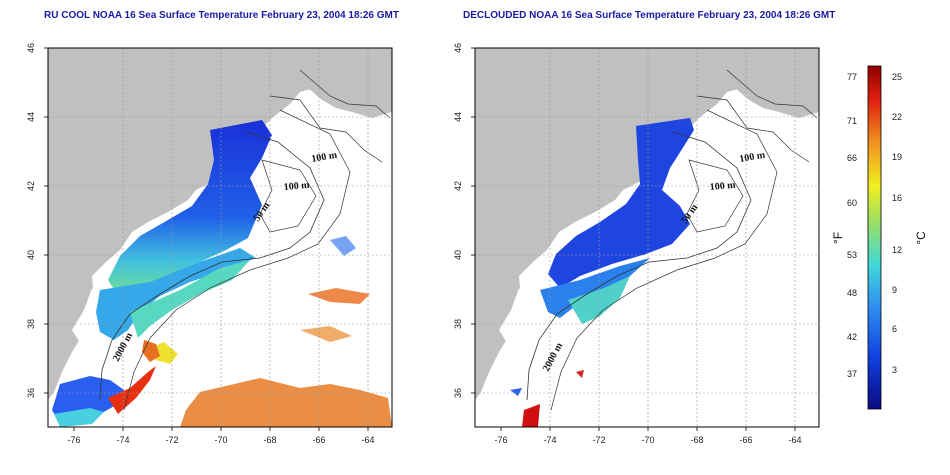 Image resolution: width=950 pixels, height=475 pixels. What do you see at coordinates (458, 186) in the screenshot?
I see `right-lat-tick: 42` at bounding box center [458, 186].